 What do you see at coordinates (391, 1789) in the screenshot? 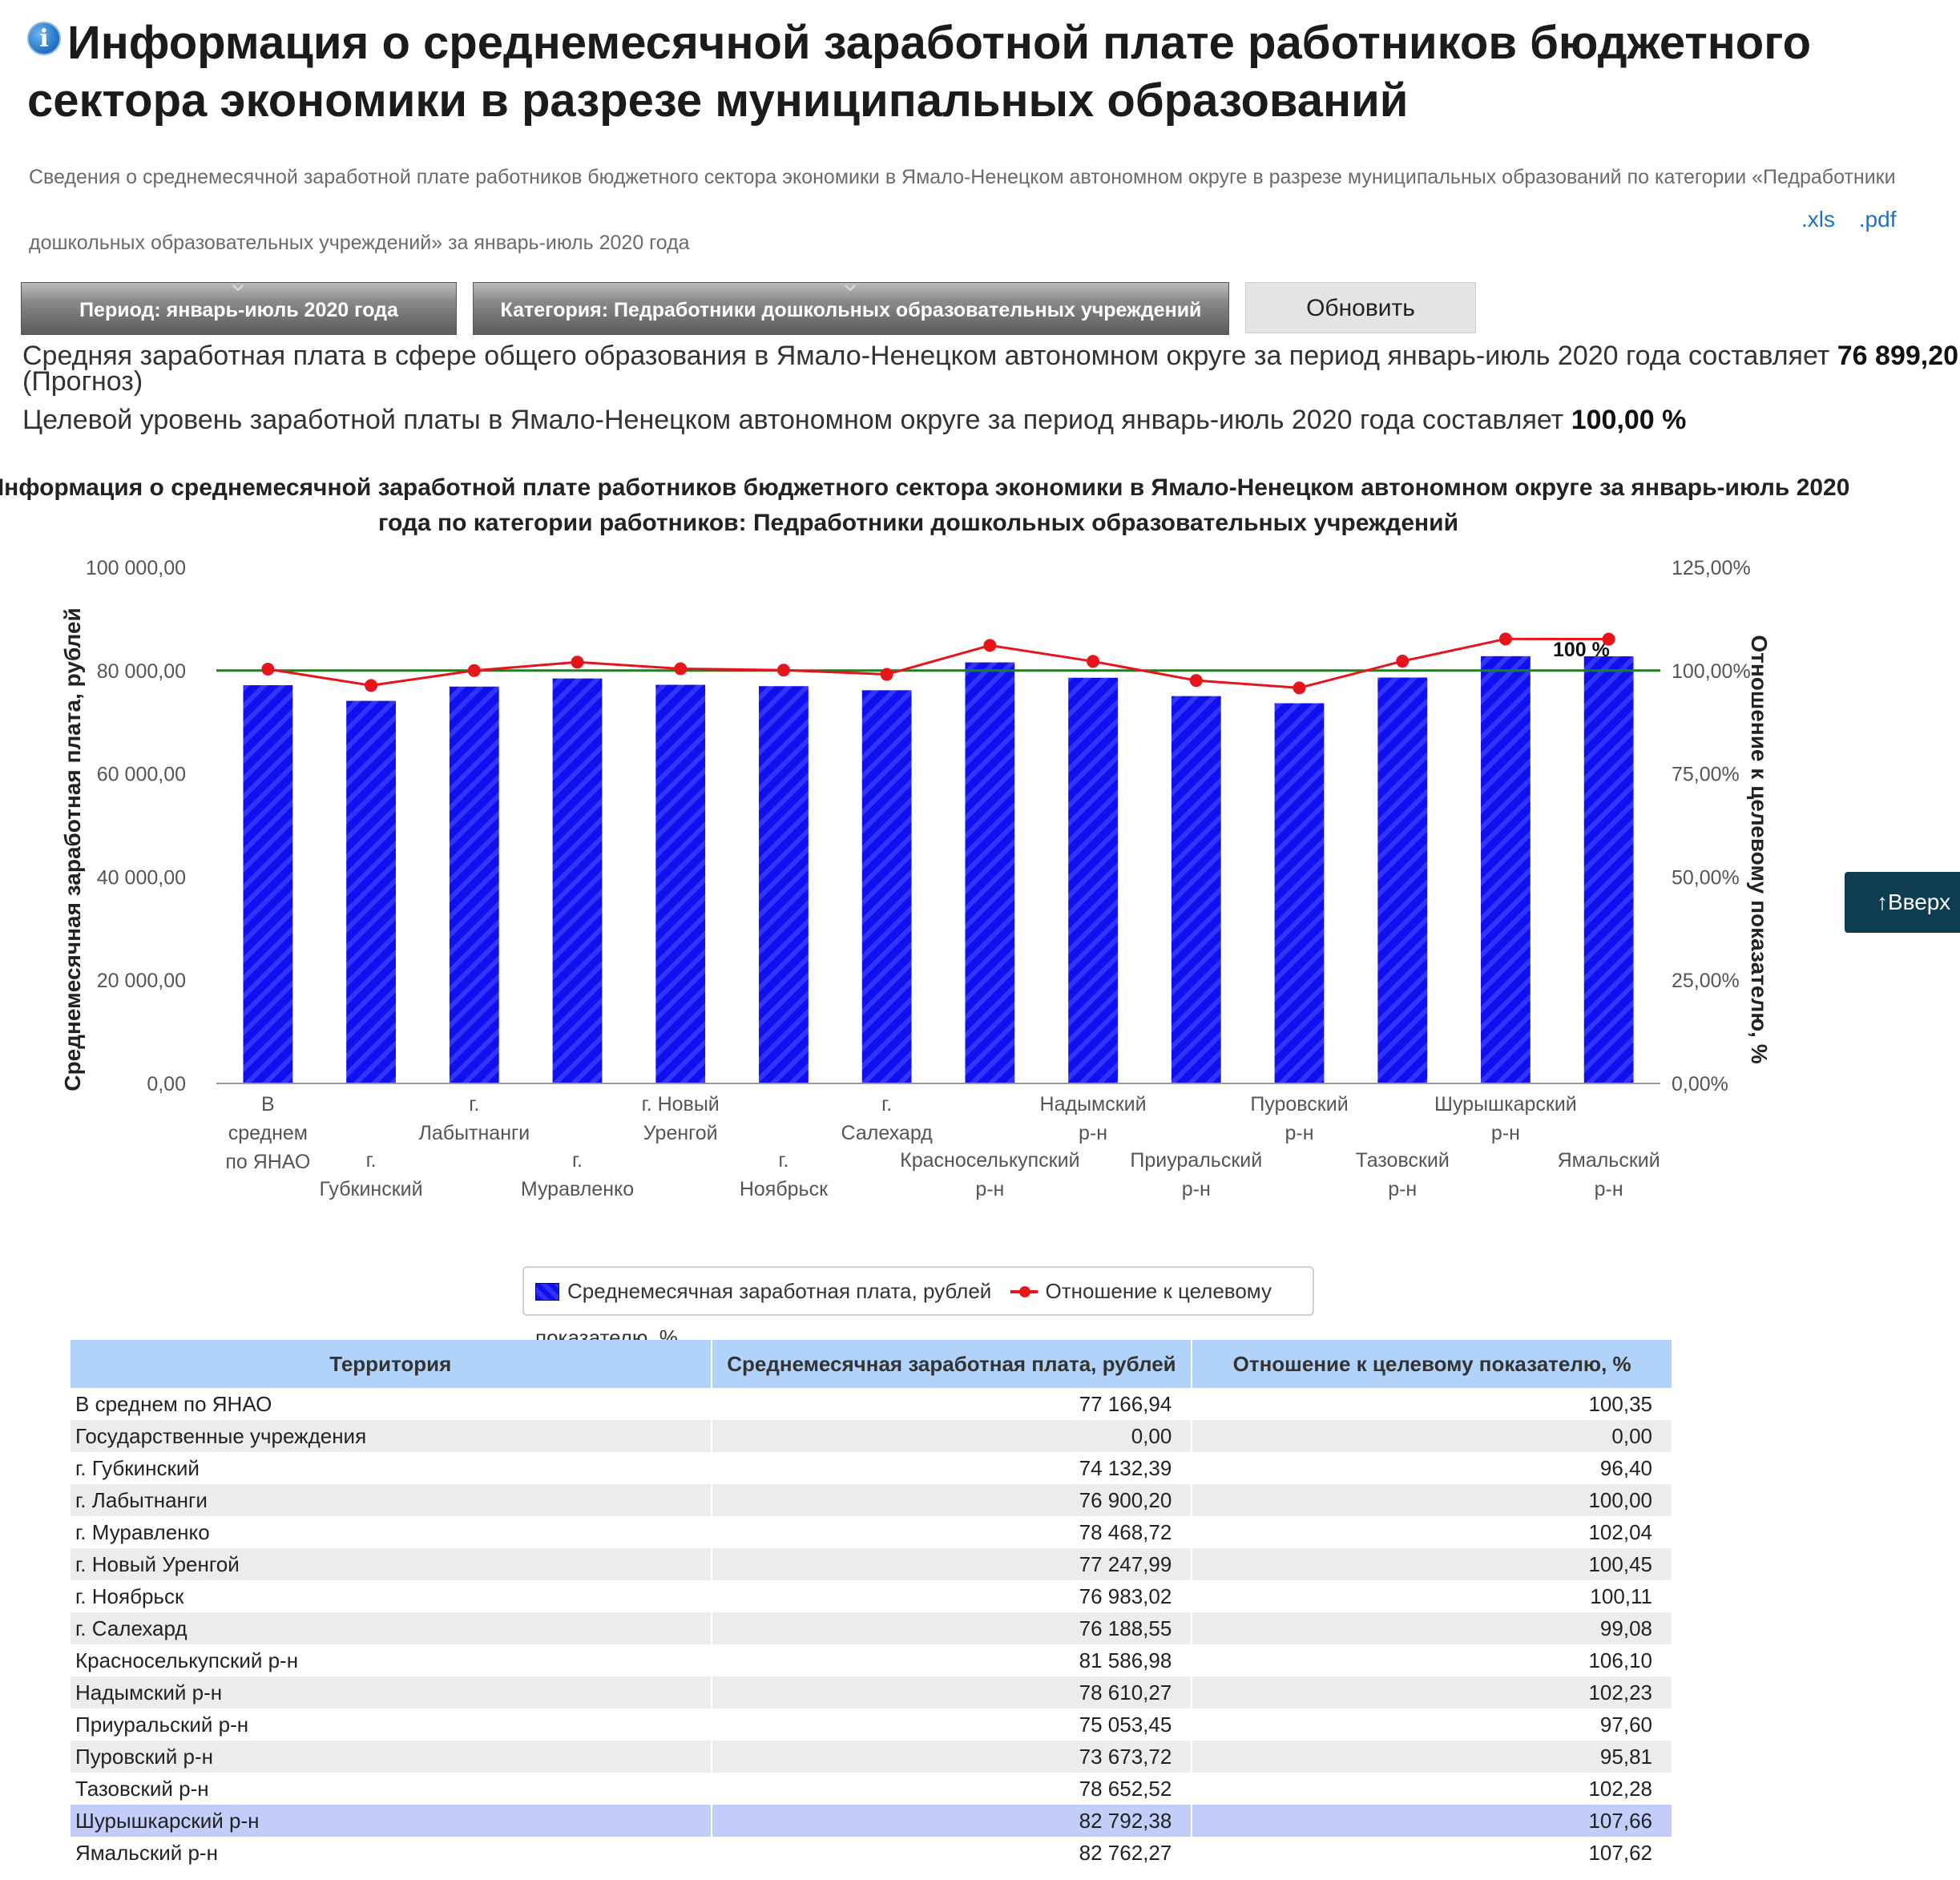
I see `table-cell-territory: Тазовский р-н` at bounding box center [391, 1789].